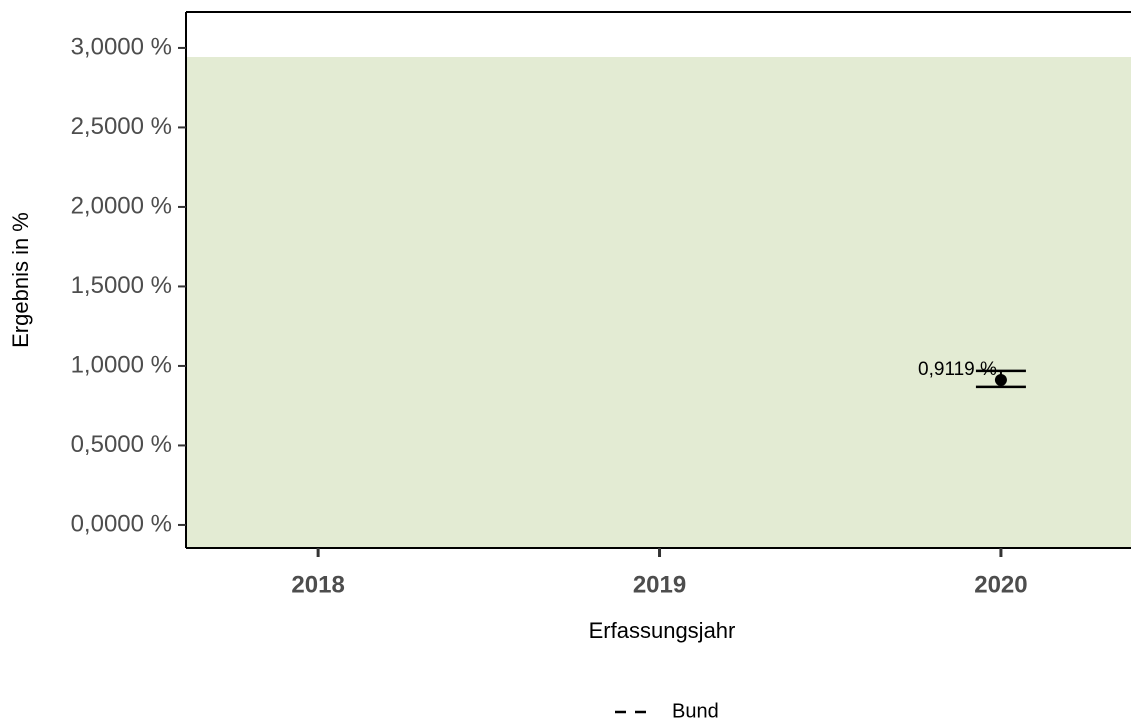 The width and height of the screenshot is (1131, 722). I want to click on x-tick-label: 2018, so click(317, 584).